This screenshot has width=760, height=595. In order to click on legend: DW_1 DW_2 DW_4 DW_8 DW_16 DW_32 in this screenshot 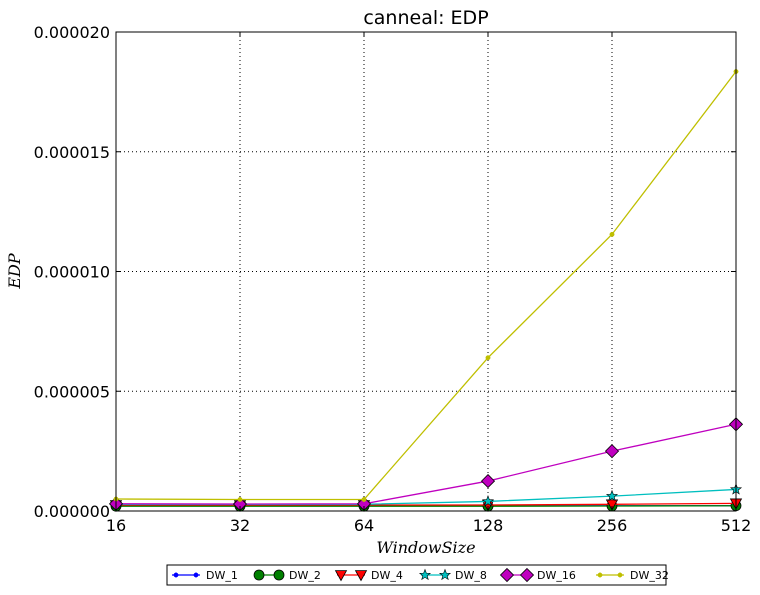, I will do `click(417, 575)`.